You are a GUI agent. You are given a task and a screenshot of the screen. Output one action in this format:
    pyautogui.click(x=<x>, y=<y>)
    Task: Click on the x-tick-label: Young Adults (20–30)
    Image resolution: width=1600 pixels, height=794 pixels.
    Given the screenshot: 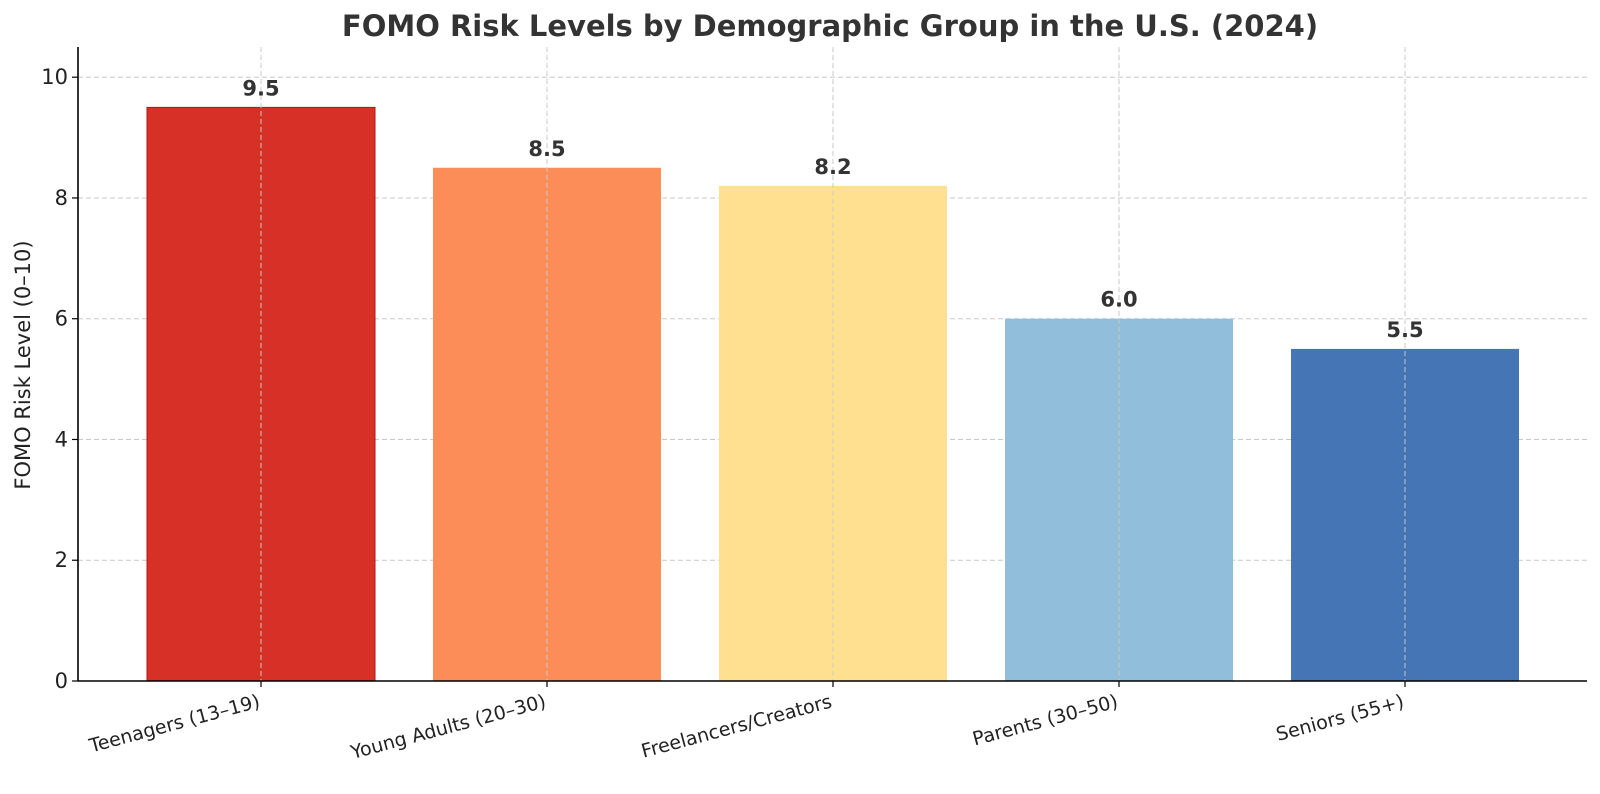 What is the action you would take?
    pyautogui.click(x=447, y=728)
    